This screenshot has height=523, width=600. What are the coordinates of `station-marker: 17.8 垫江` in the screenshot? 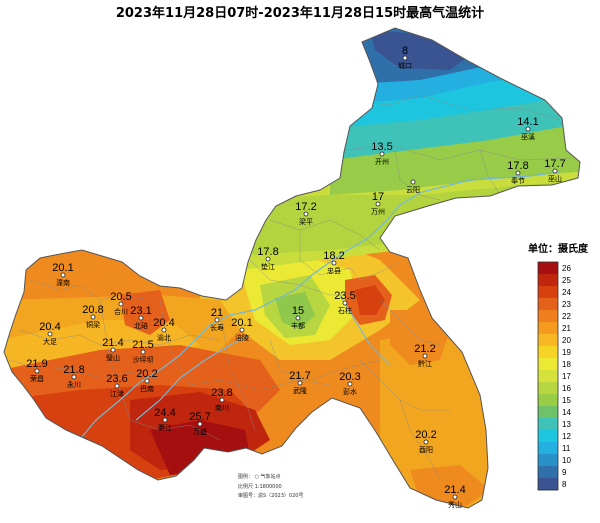 It's located at (267, 258).